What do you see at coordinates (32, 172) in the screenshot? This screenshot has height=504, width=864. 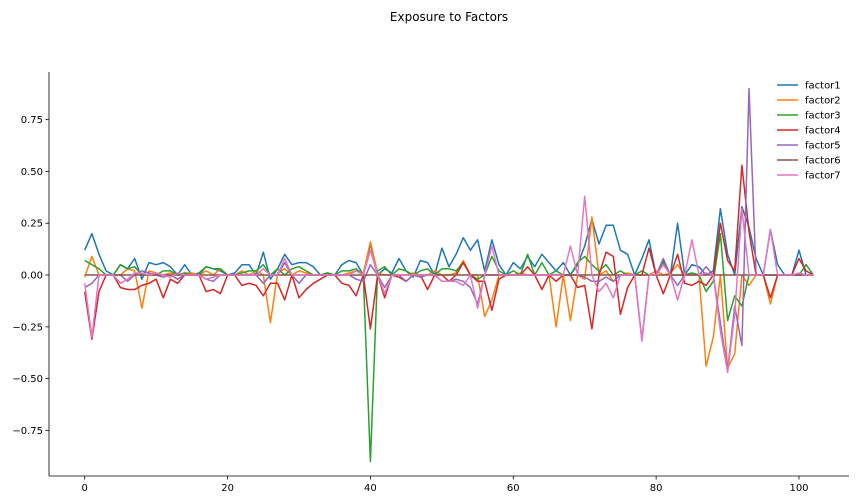 I see `y-tick-label: 0.50` at bounding box center [32, 172].